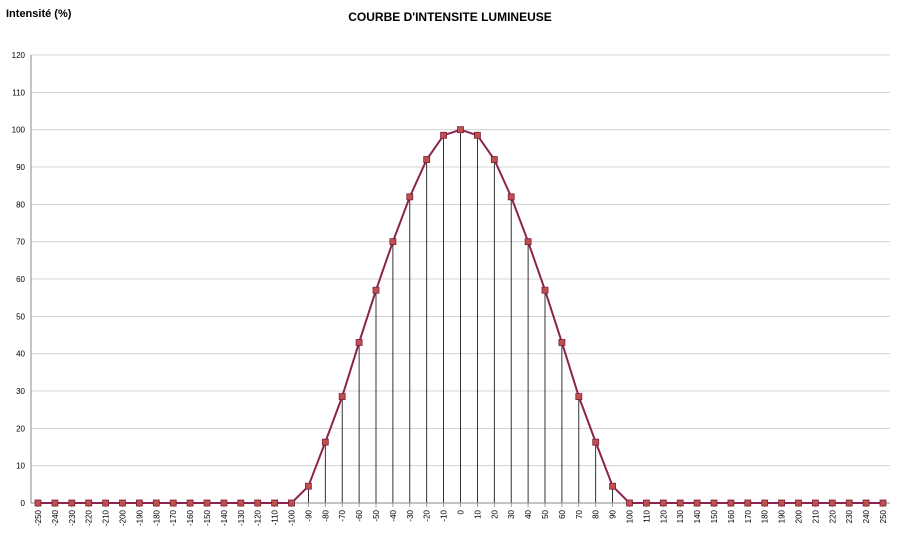 This screenshot has height=542, width=900. Describe the element at coordinates (359, 515) in the screenshot. I see `x-tick-label: -60` at that location.